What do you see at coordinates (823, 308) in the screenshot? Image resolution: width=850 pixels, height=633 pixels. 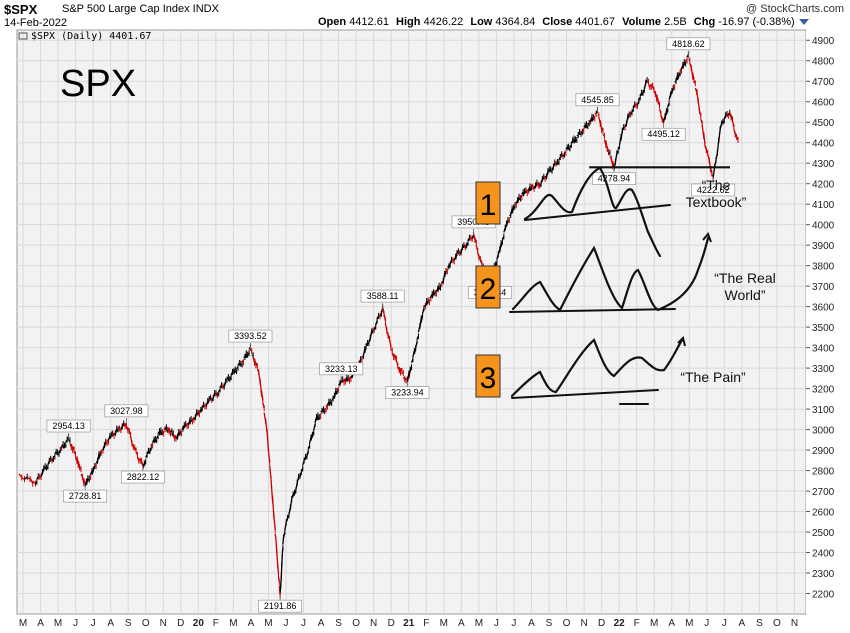 I see `y-tick-label: 3600` at bounding box center [823, 308].